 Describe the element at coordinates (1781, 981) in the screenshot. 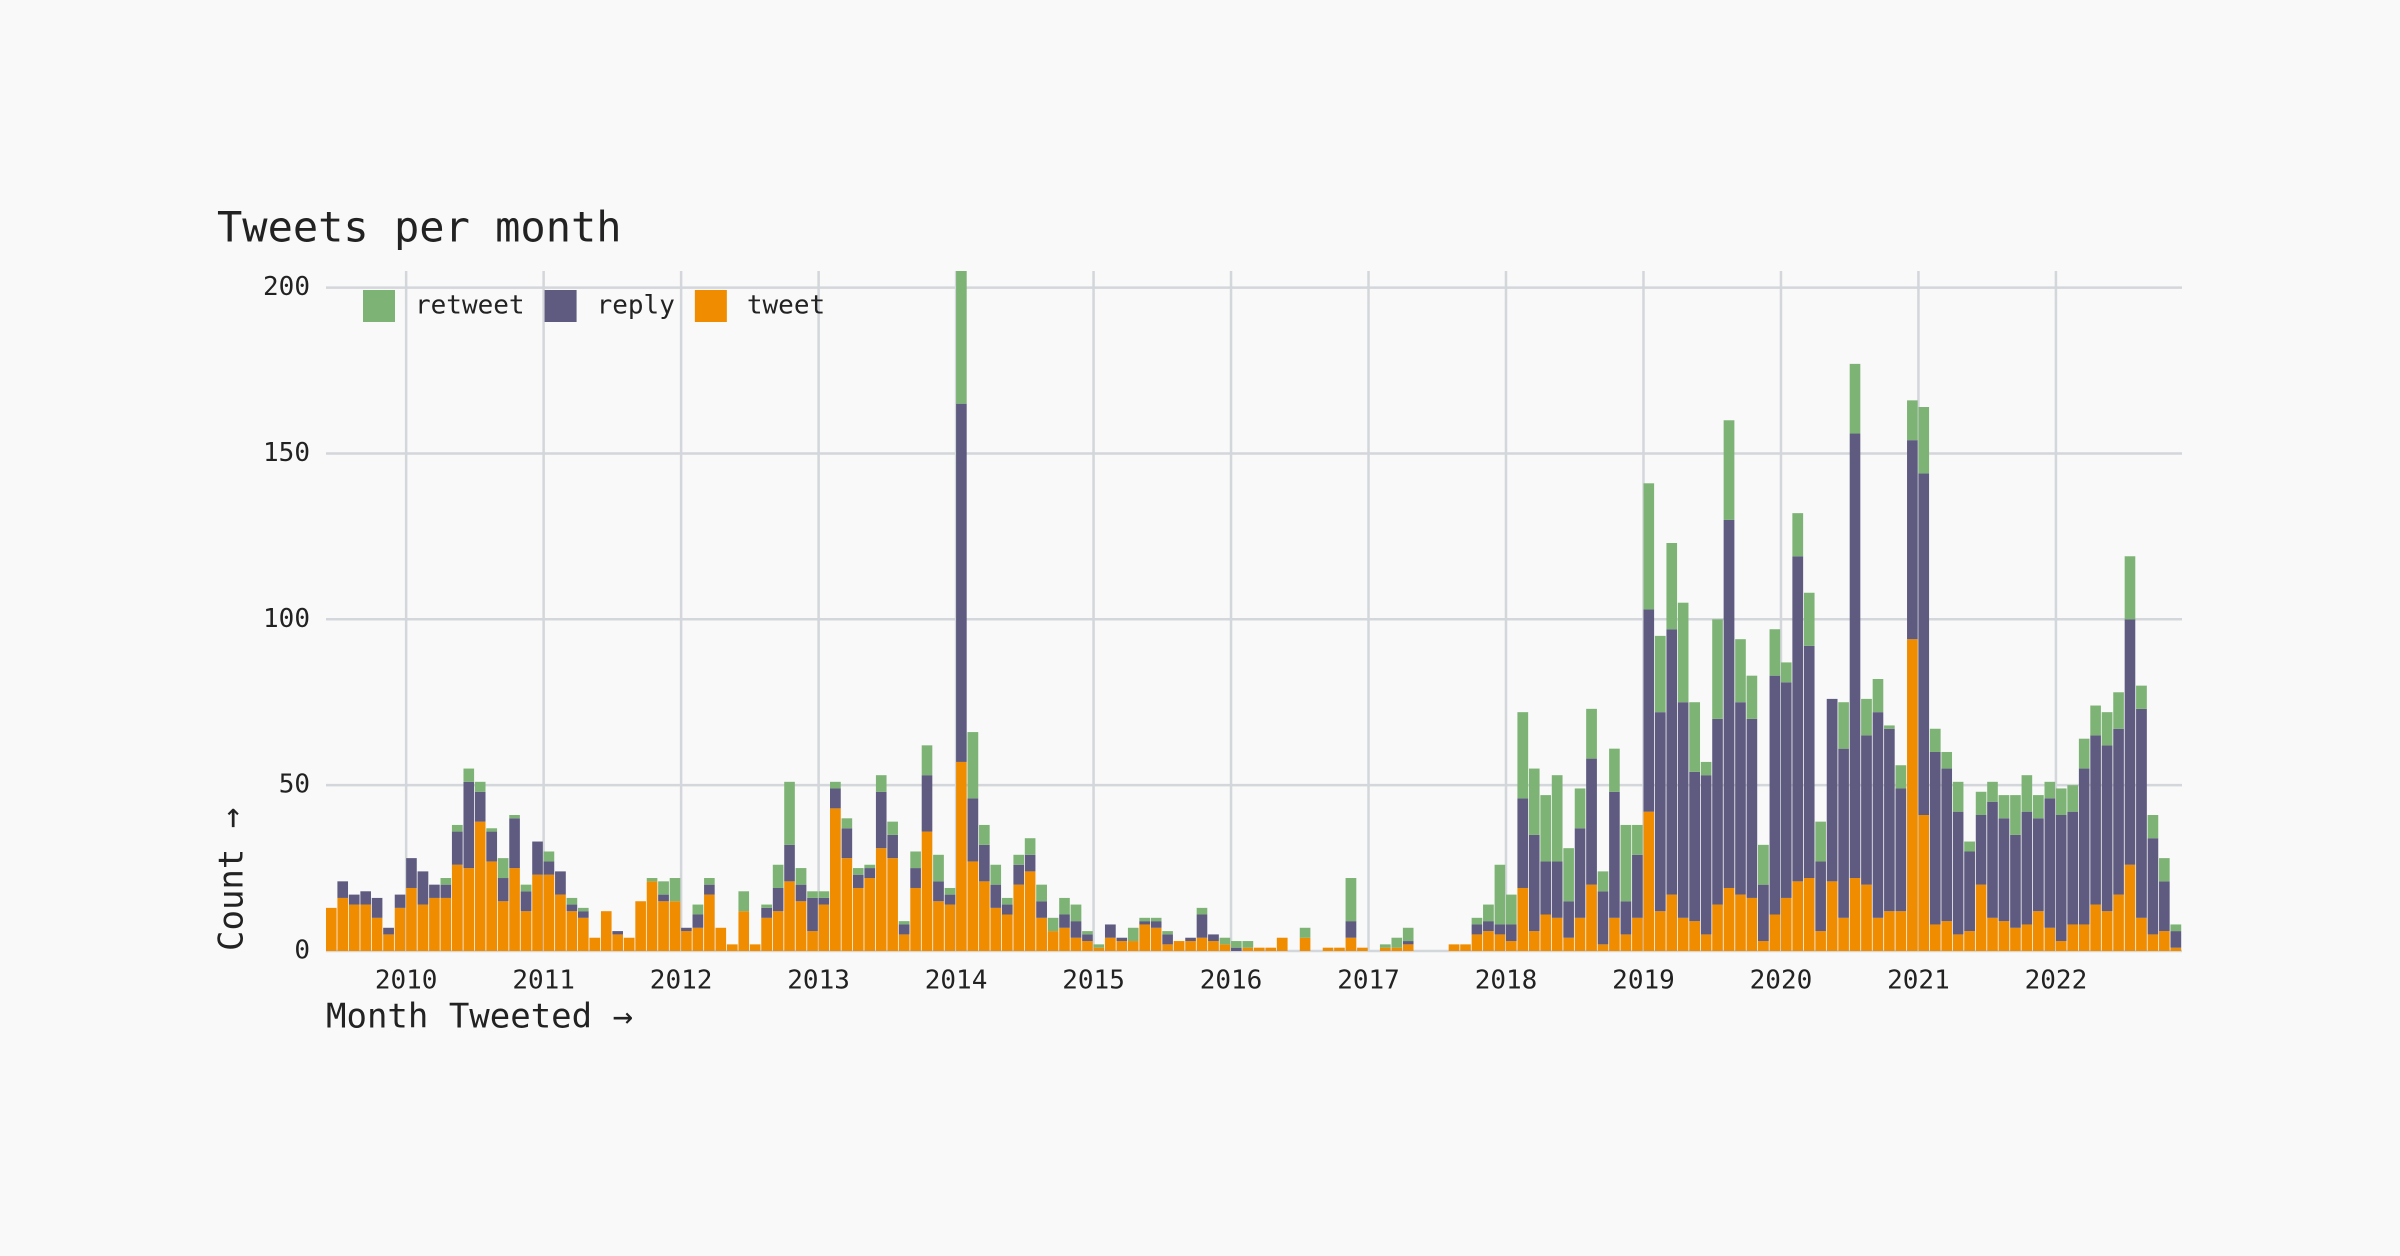

I see `x-tick-label: 2020` at that location.